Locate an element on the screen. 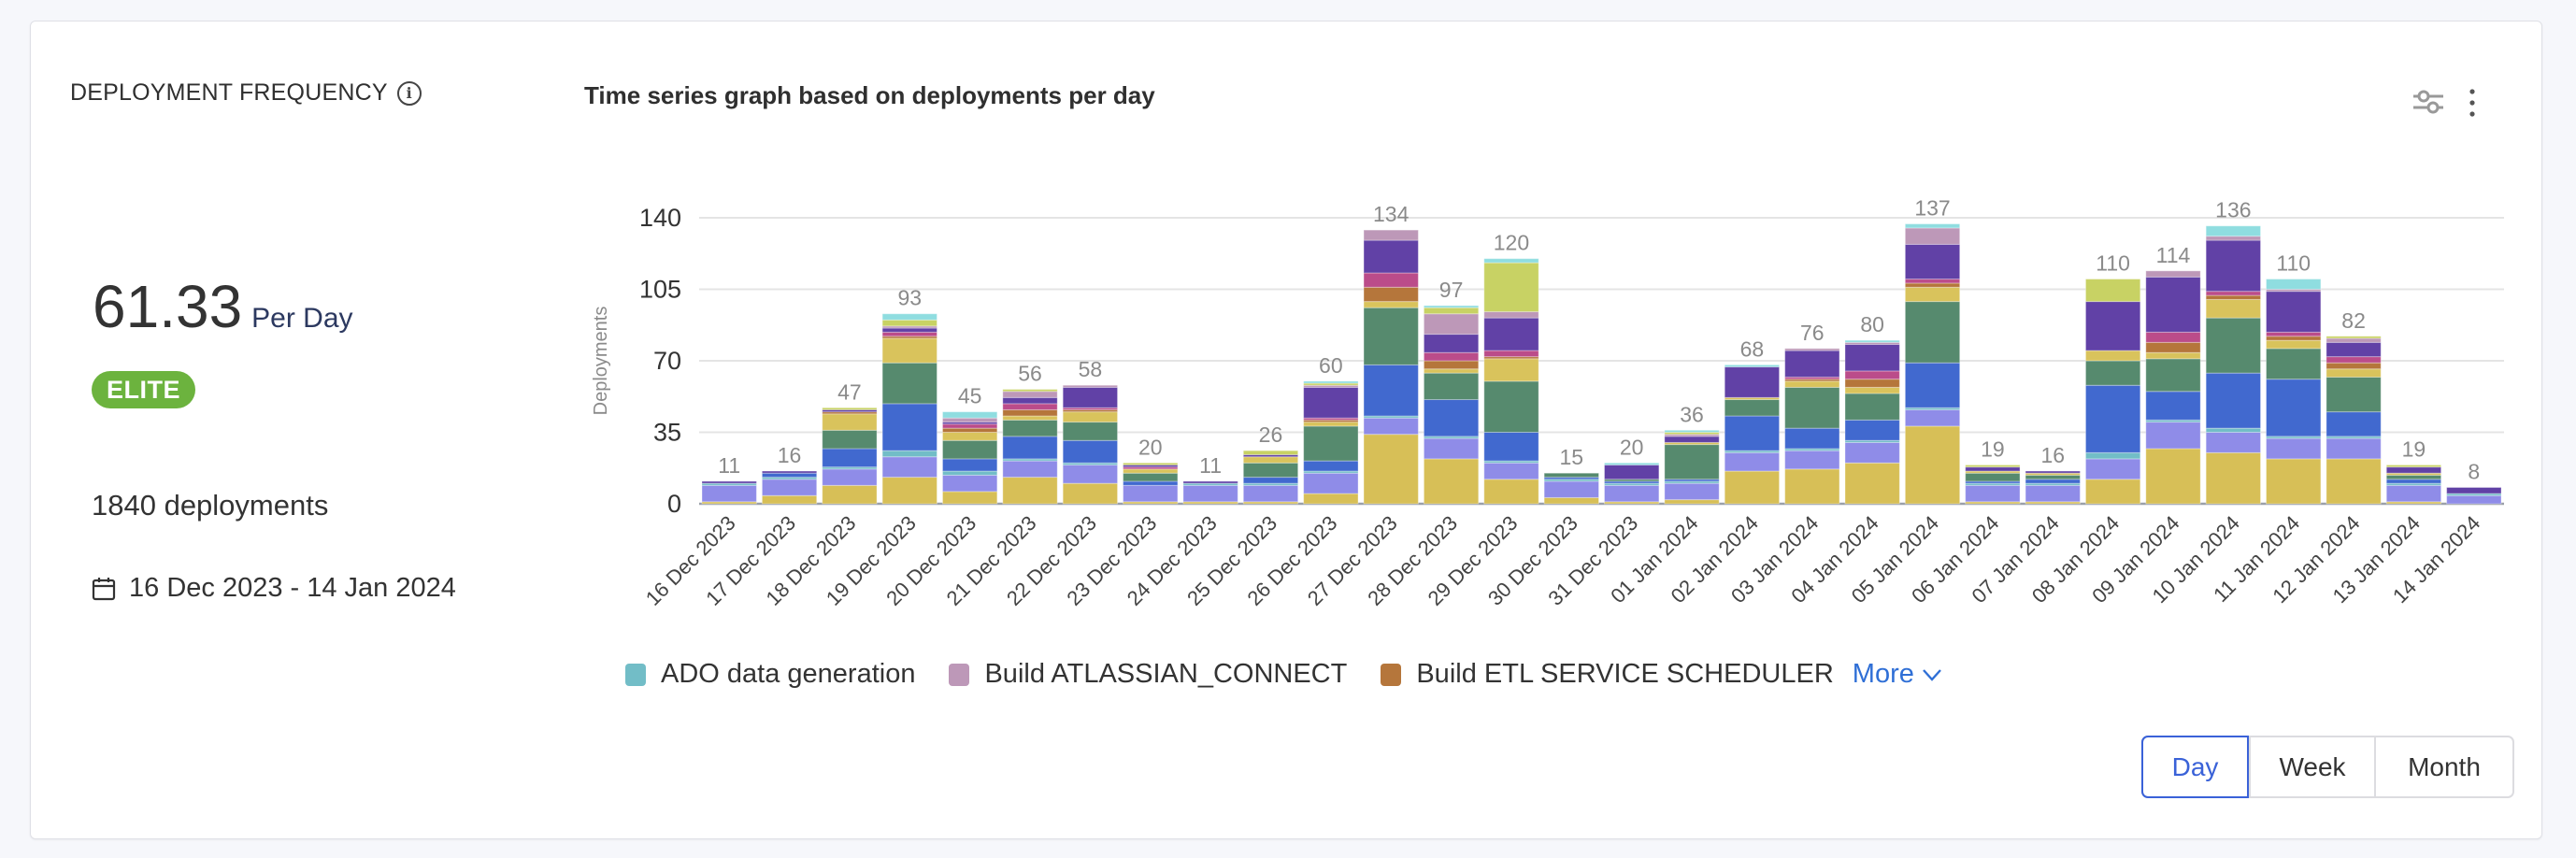 The width and height of the screenshot is (2576, 858). legend-item-atlassian: Build ATLASSIAN_CONNECT is located at coordinates (1148, 674).